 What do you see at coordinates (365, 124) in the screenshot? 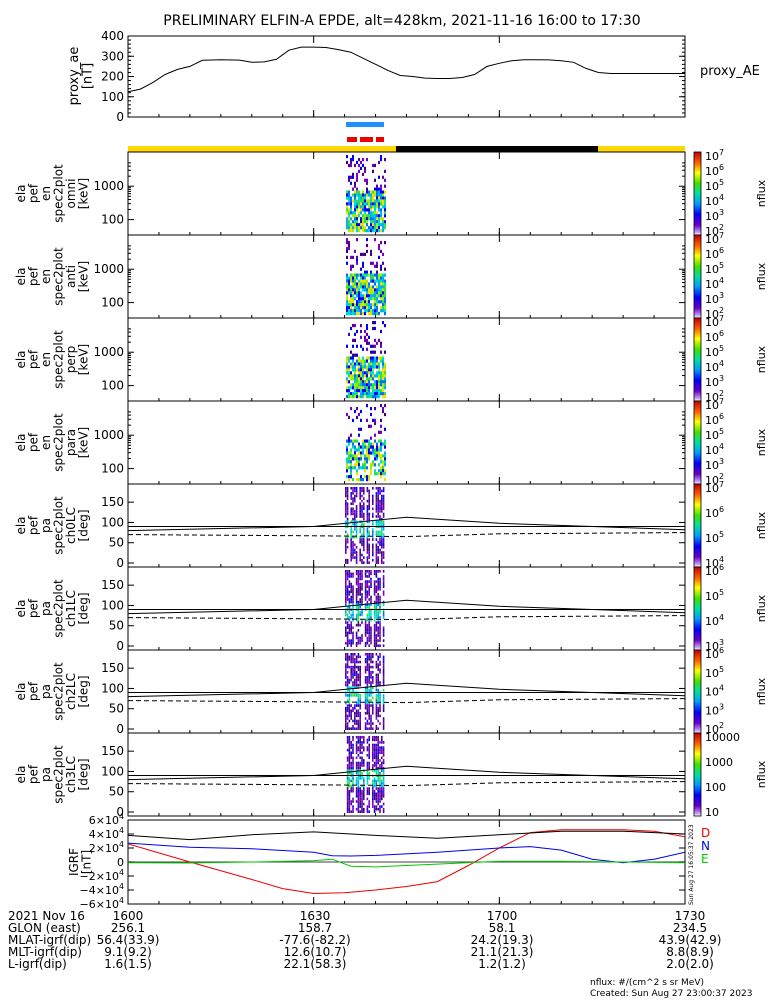
I see `science-zone-blue-bar` at bounding box center [365, 124].